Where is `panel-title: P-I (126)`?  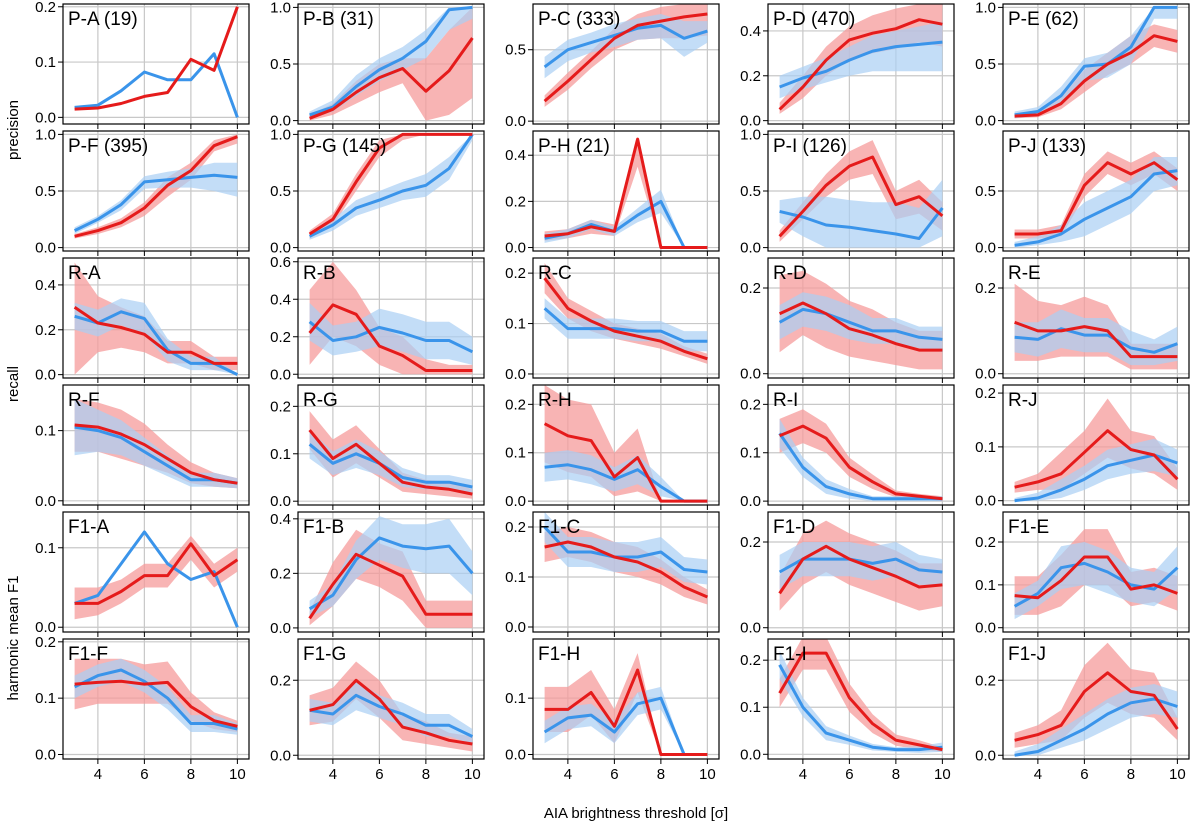 panel-title: P-I (126) is located at coordinates (810, 146).